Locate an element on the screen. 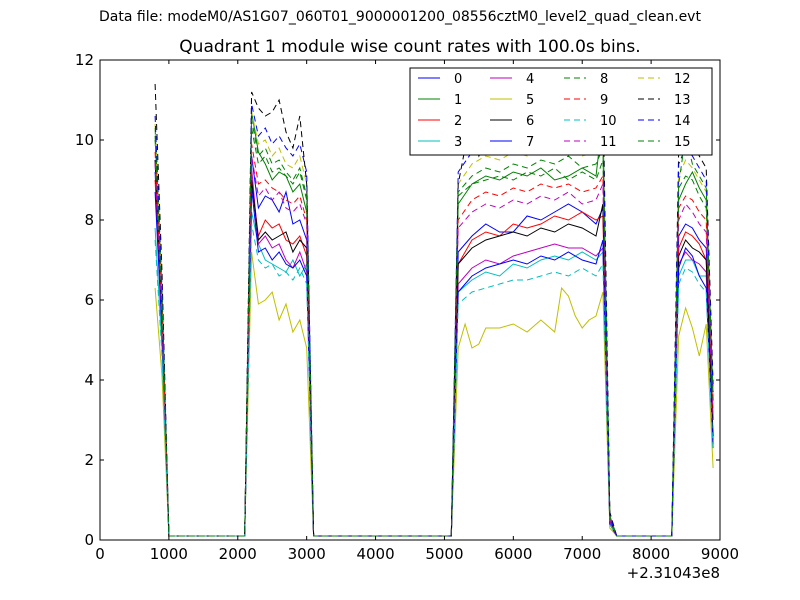 The width and height of the screenshot is (800, 600). x-tick-label: 4000 is located at coordinates (375, 554).